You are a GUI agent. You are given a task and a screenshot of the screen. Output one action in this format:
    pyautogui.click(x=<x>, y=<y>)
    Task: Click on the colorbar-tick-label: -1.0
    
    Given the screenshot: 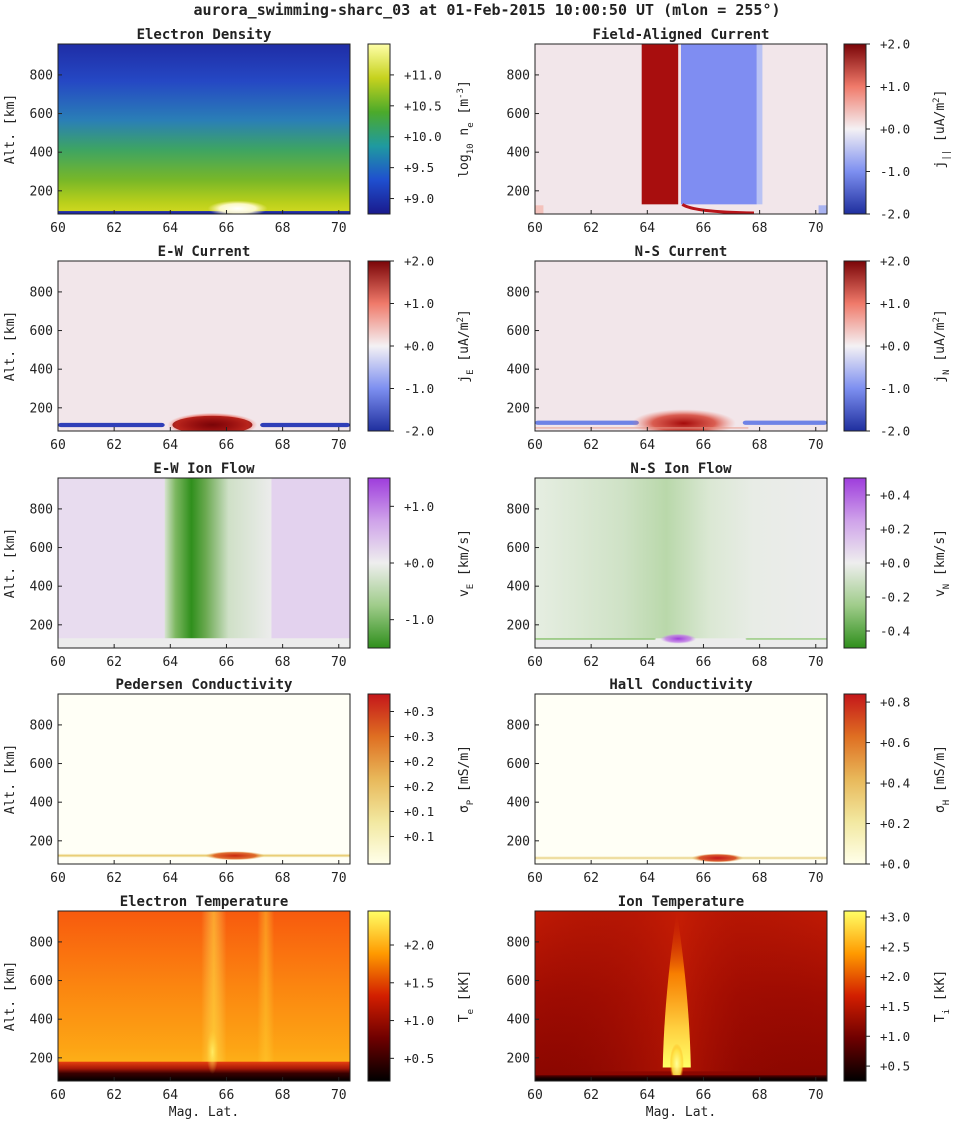 What is the action you would take?
    pyautogui.click(x=895, y=171)
    